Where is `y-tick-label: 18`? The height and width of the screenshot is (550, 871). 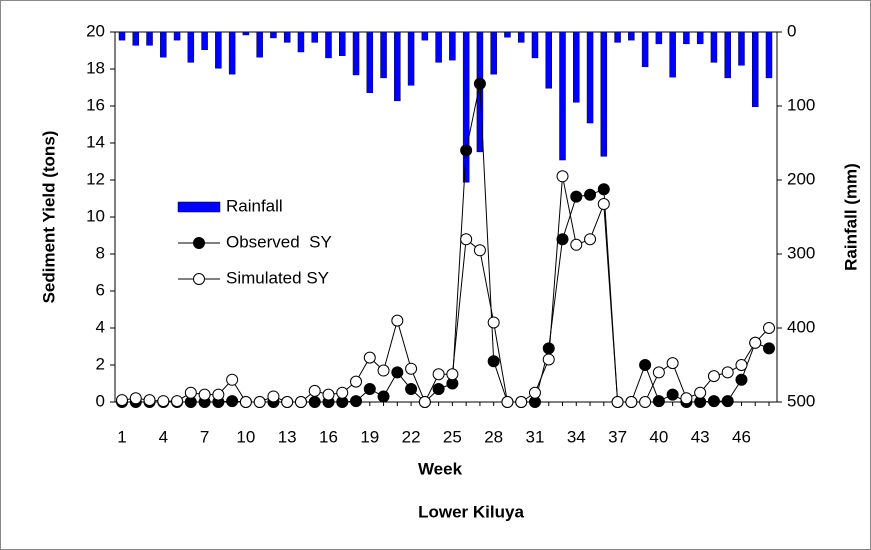 y-tick-label: 18 is located at coordinates (95, 67).